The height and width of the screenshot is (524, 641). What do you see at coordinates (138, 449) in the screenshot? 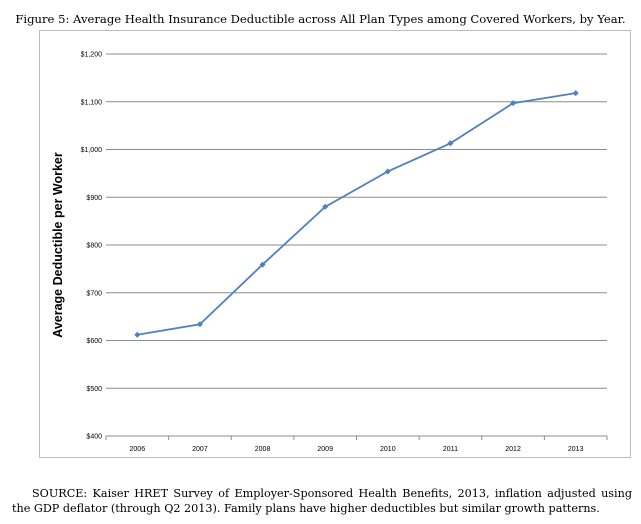
I see `x-tick-label: 2006` at bounding box center [138, 449].